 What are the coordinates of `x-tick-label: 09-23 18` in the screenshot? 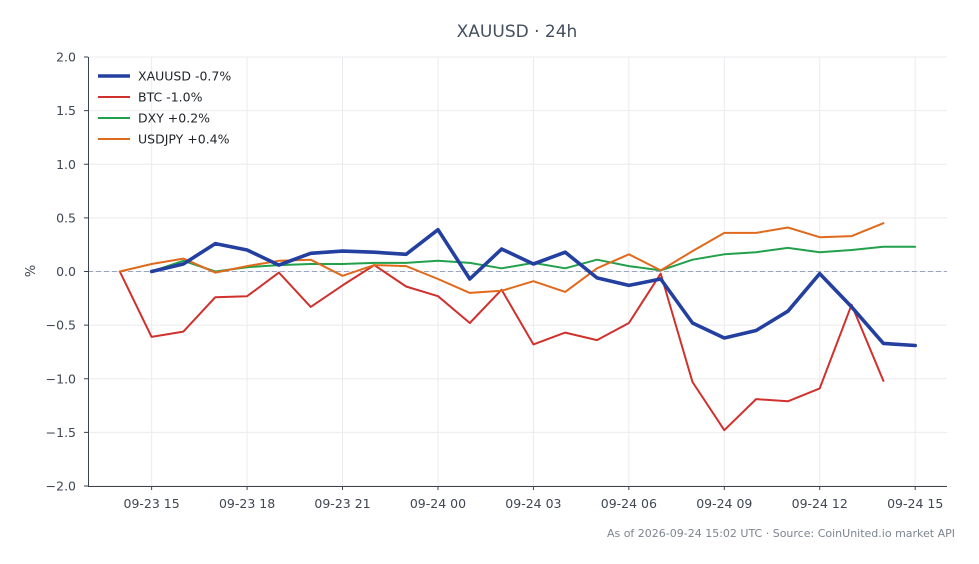 It's located at (247, 503).